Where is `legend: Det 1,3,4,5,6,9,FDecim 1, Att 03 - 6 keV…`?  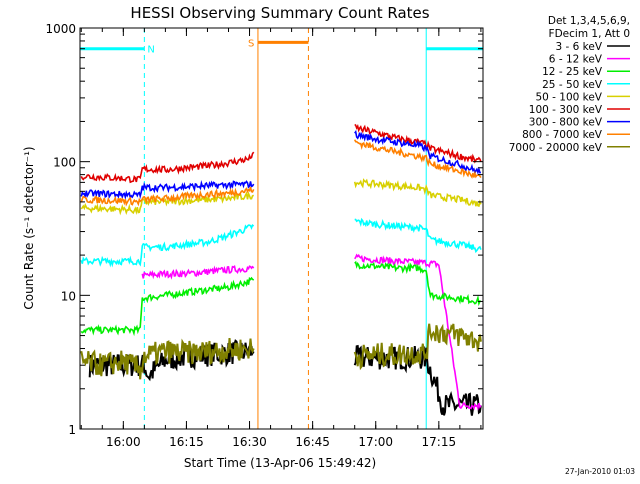 legend: Det 1,3,4,5,6,9,FDecim 1, Att 03 - 6 keV… is located at coordinates (569, 84).